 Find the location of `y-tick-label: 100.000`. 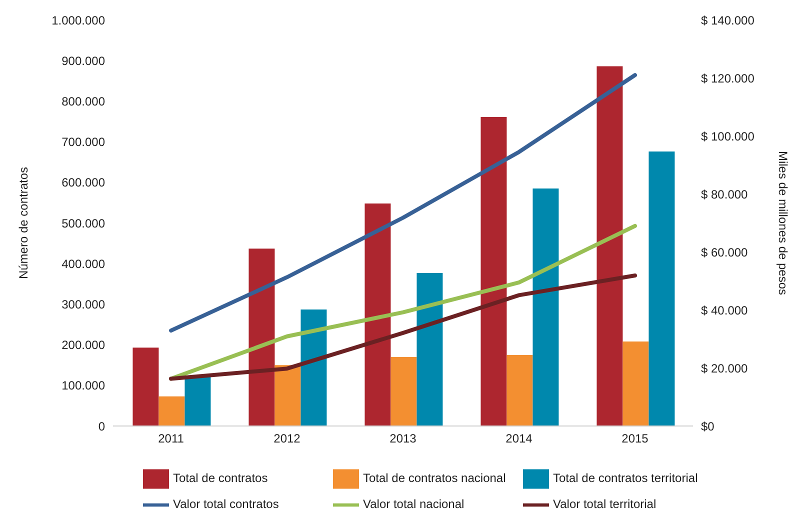

y-tick-label: 100.000 is located at coordinates (84, 385).